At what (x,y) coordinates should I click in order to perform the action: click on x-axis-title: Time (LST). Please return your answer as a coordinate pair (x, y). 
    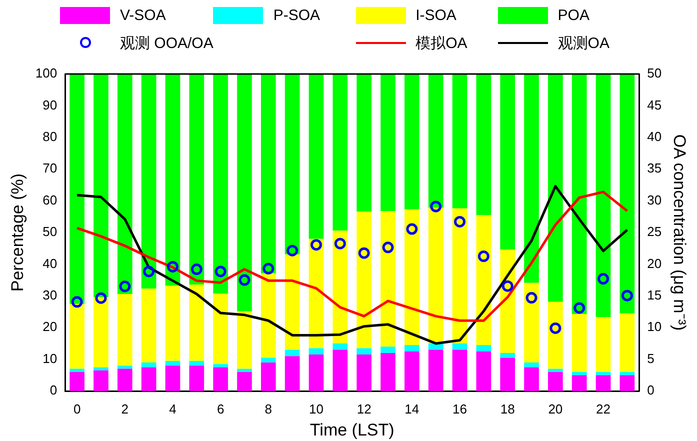
    Looking at the image, I should click on (352, 430).